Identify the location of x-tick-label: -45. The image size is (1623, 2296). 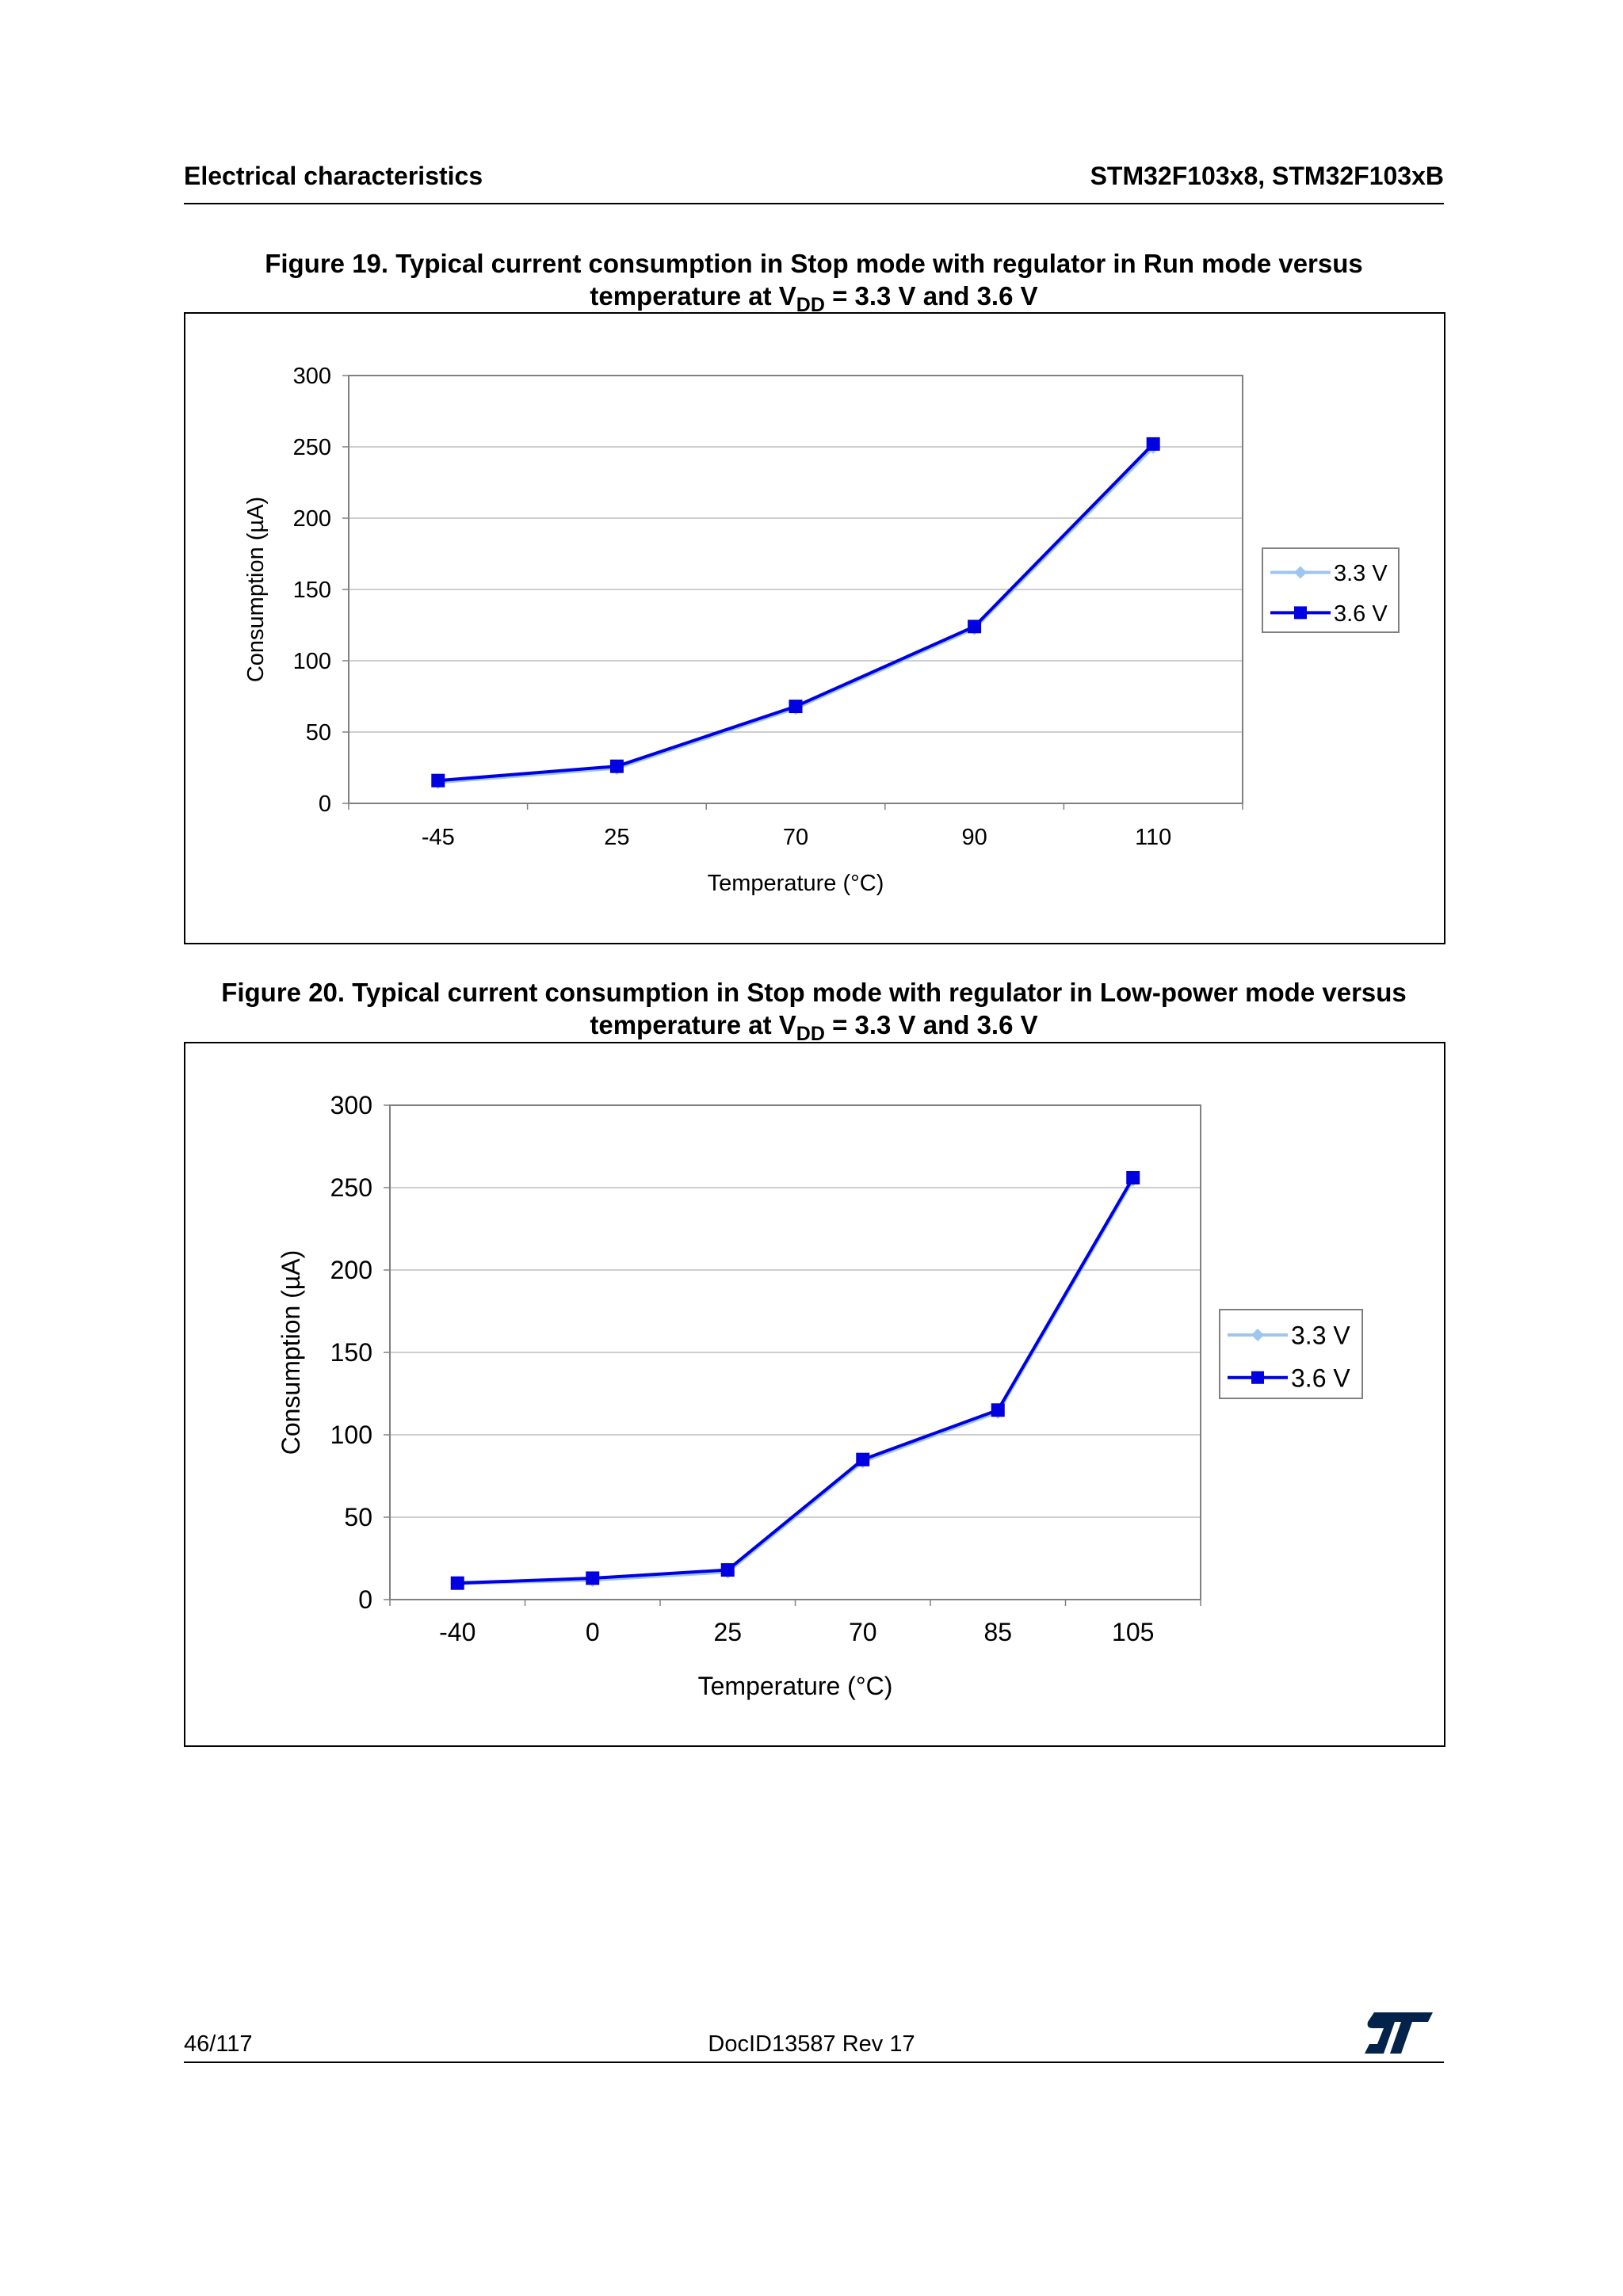
(438, 837).